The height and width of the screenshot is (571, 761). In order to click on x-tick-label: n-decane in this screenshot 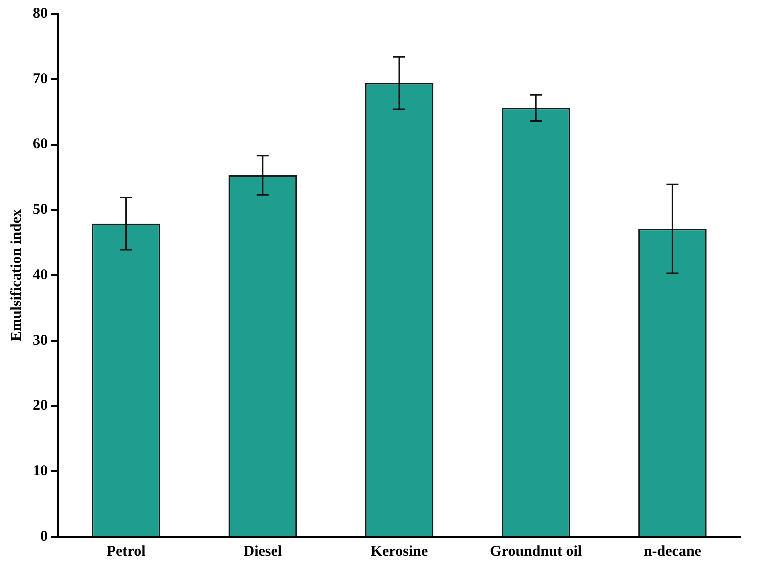, I will do `click(673, 552)`.